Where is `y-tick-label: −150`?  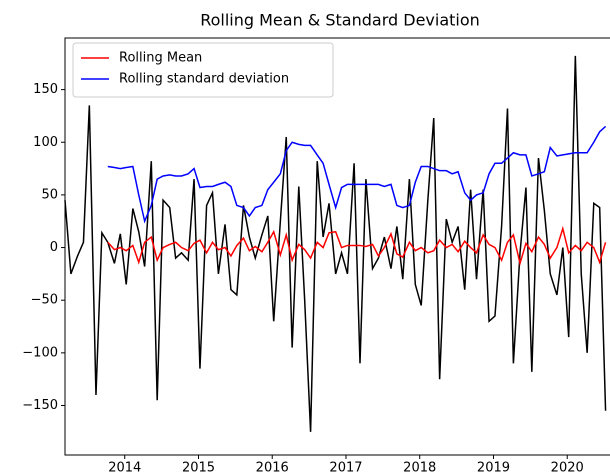 y-tick-label: −150 is located at coordinates (40, 405).